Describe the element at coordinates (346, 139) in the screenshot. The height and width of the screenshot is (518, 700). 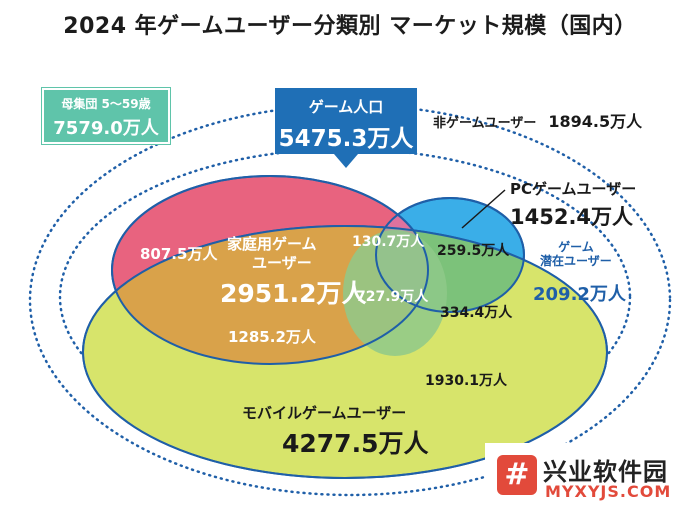
I see `game-population-value: 5475.3万人` at that location.